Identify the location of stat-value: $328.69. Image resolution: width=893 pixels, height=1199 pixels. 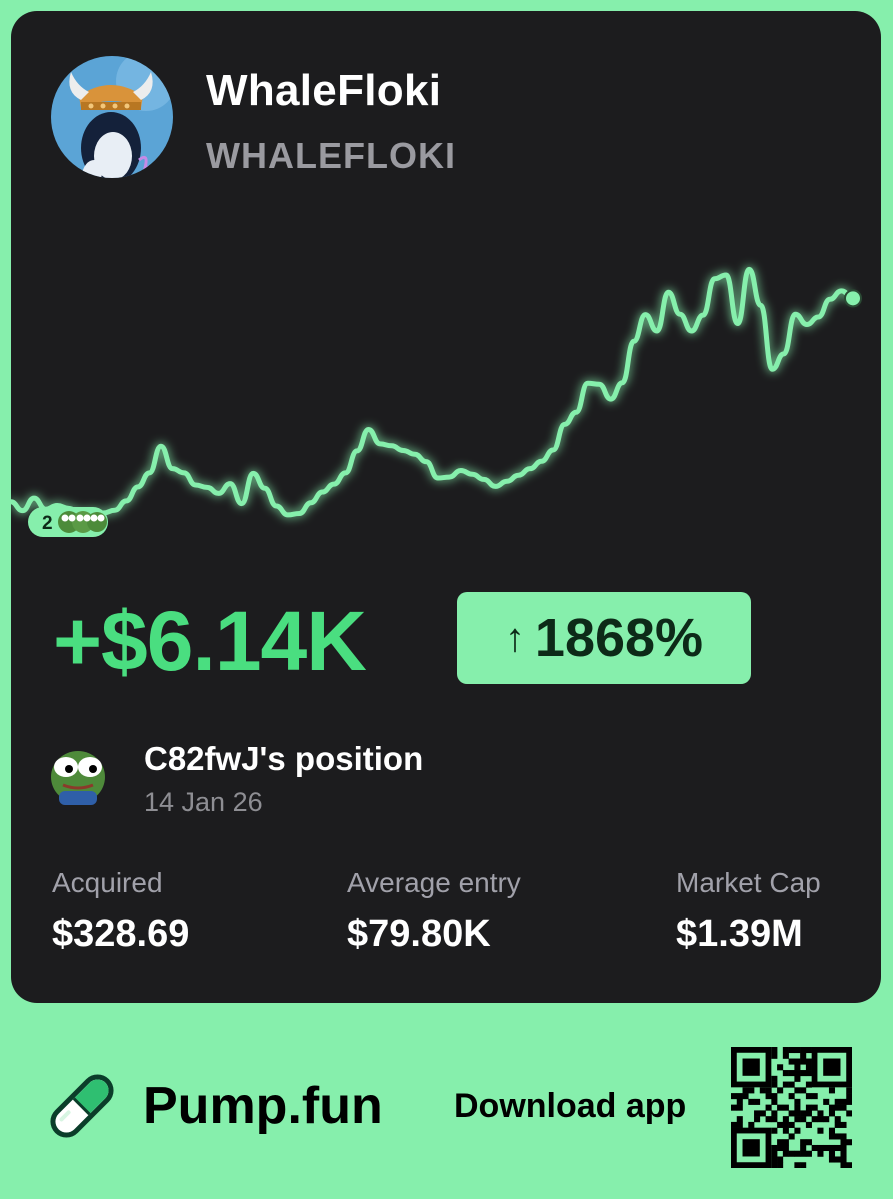
(121, 934).